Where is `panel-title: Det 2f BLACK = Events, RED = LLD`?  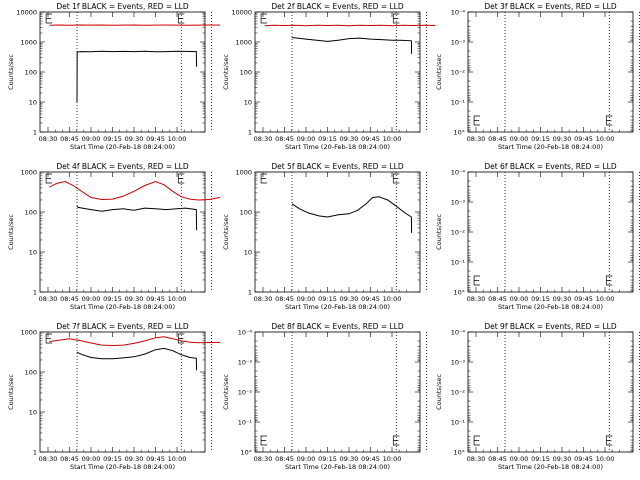 panel-title: Det 2f BLACK = Events, RED = LLD is located at coordinates (337, 6).